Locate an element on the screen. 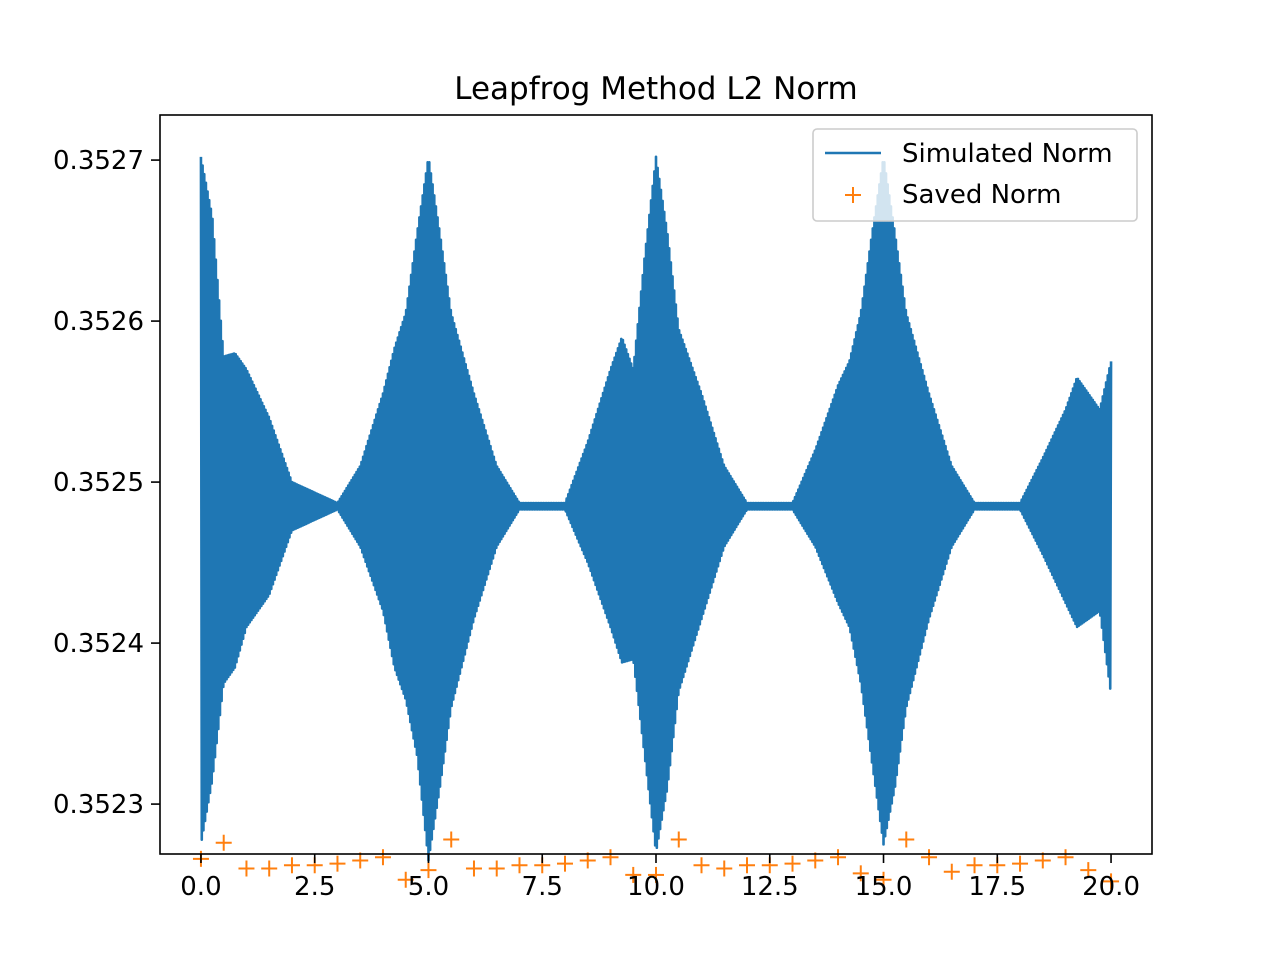  legend-saved-swatch is located at coordinates (853, 195).